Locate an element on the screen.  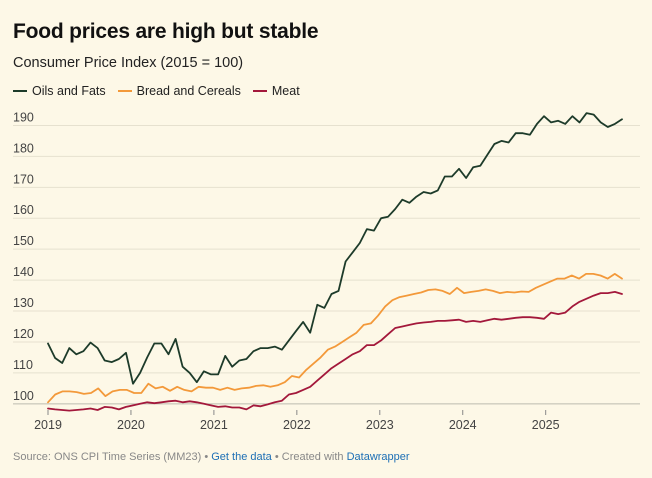
y-tick-label-110: 110 is located at coordinates (23, 365).